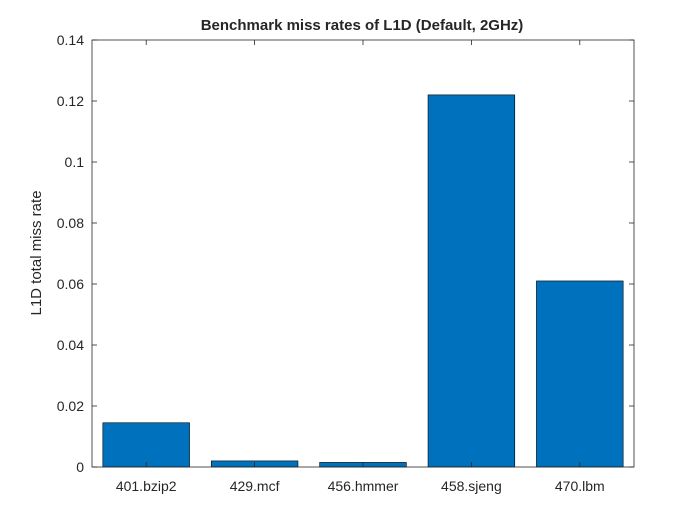 This screenshot has height=530, width=700. Describe the element at coordinates (70, 223) in the screenshot. I see `y-tick-label: 0.08` at that location.